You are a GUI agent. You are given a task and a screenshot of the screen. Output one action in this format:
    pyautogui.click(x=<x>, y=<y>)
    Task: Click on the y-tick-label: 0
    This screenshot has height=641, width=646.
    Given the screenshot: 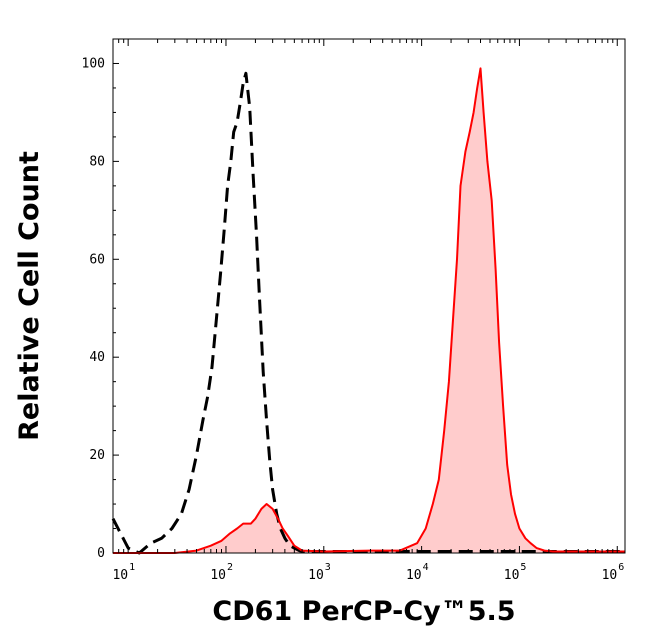 What is the action you would take?
    pyautogui.click(x=101, y=553)
    